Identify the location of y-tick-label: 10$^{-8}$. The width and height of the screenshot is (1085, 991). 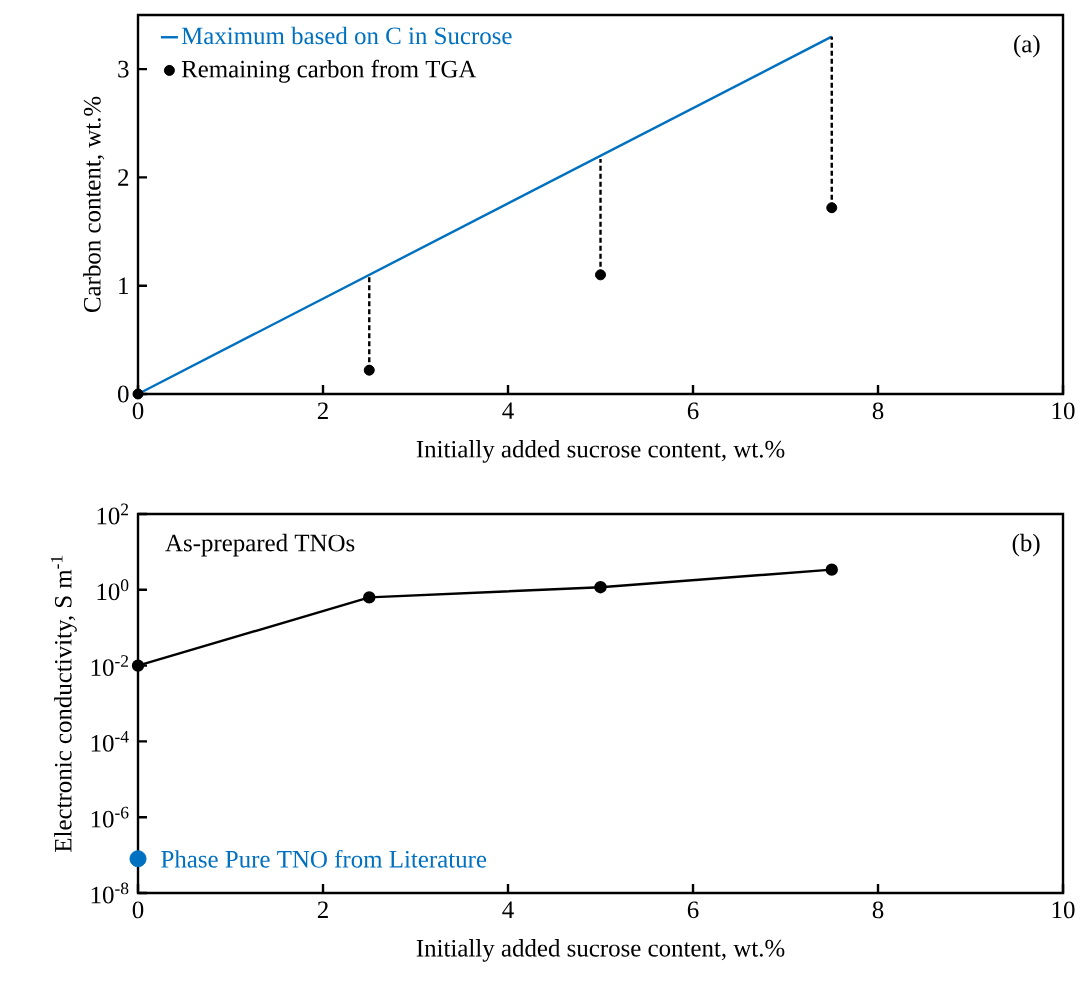
(110, 893).